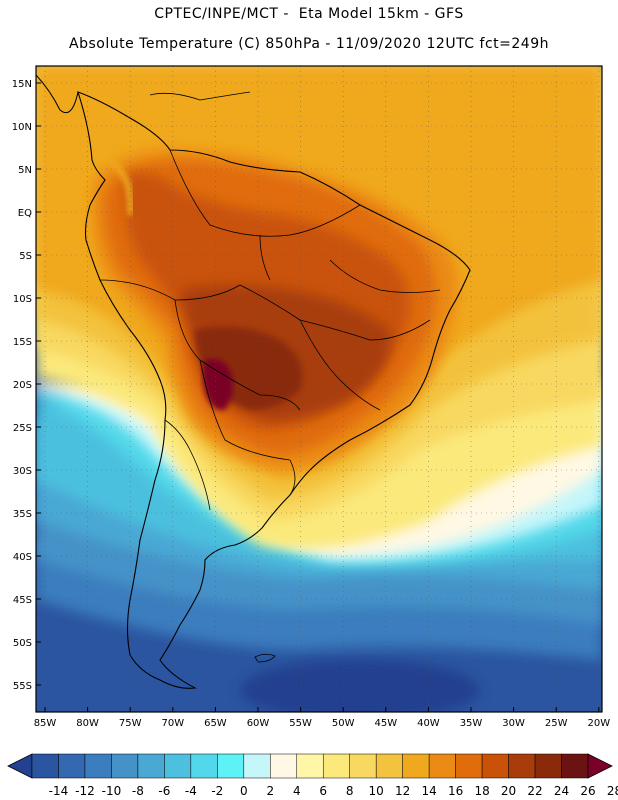 The width and height of the screenshot is (618, 800). Describe the element at coordinates (429, 791) in the screenshot. I see `colorbar-tick-label: 14` at that location.